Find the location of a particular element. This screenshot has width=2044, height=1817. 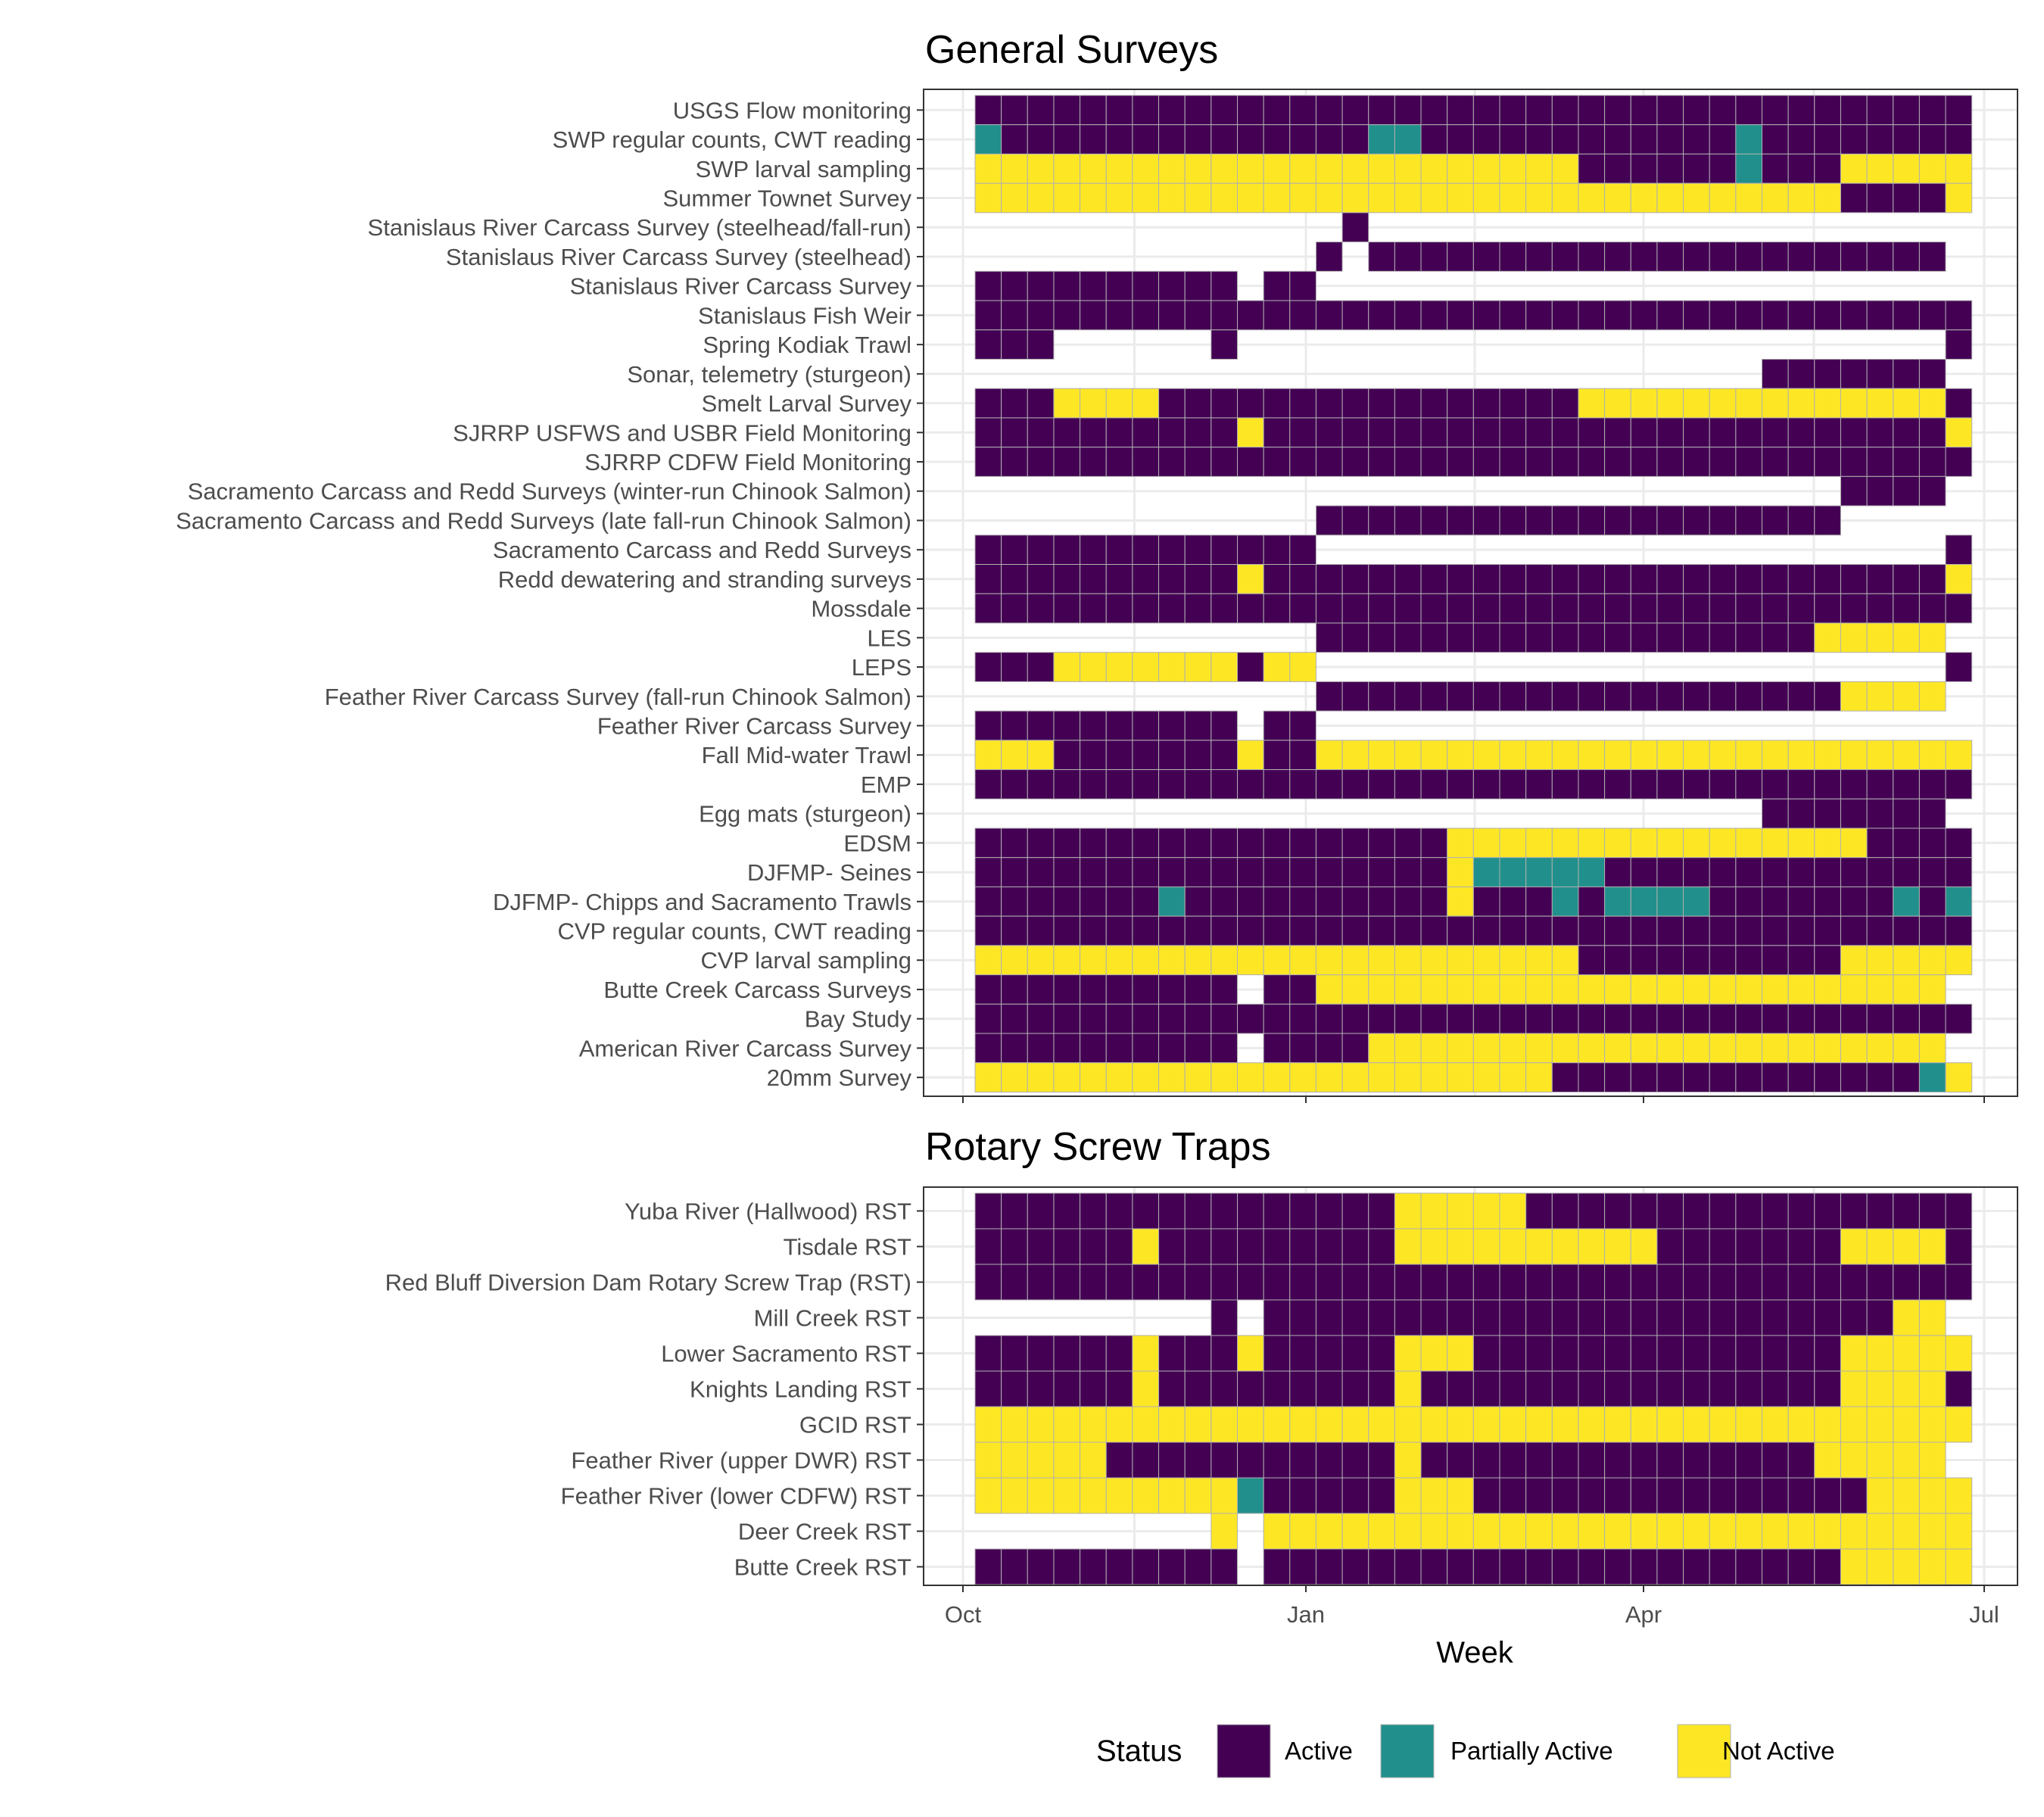

y-tick-label: Mossdale is located at coordinates (861, 609).